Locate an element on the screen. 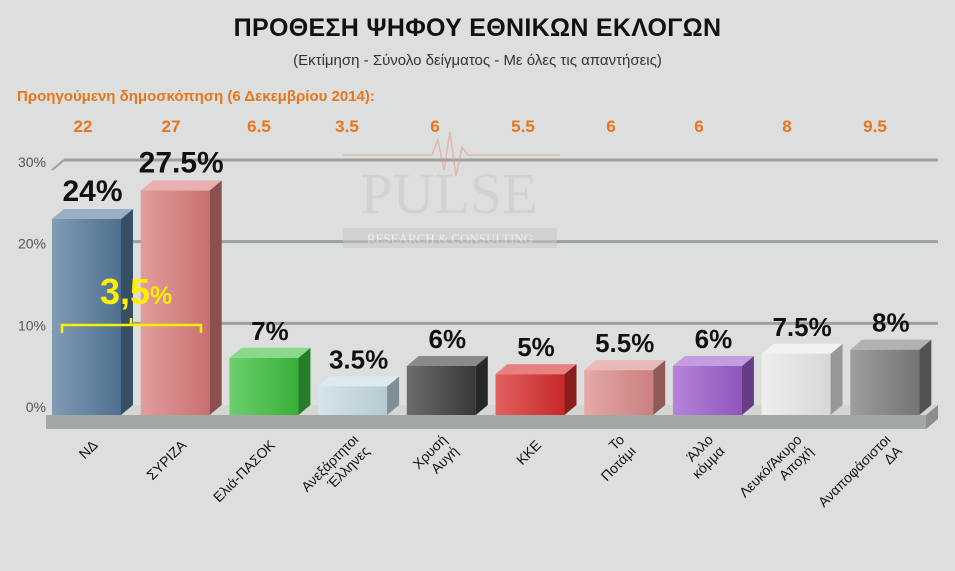  data-label: 27.5% is located at coordinates (181, 162).